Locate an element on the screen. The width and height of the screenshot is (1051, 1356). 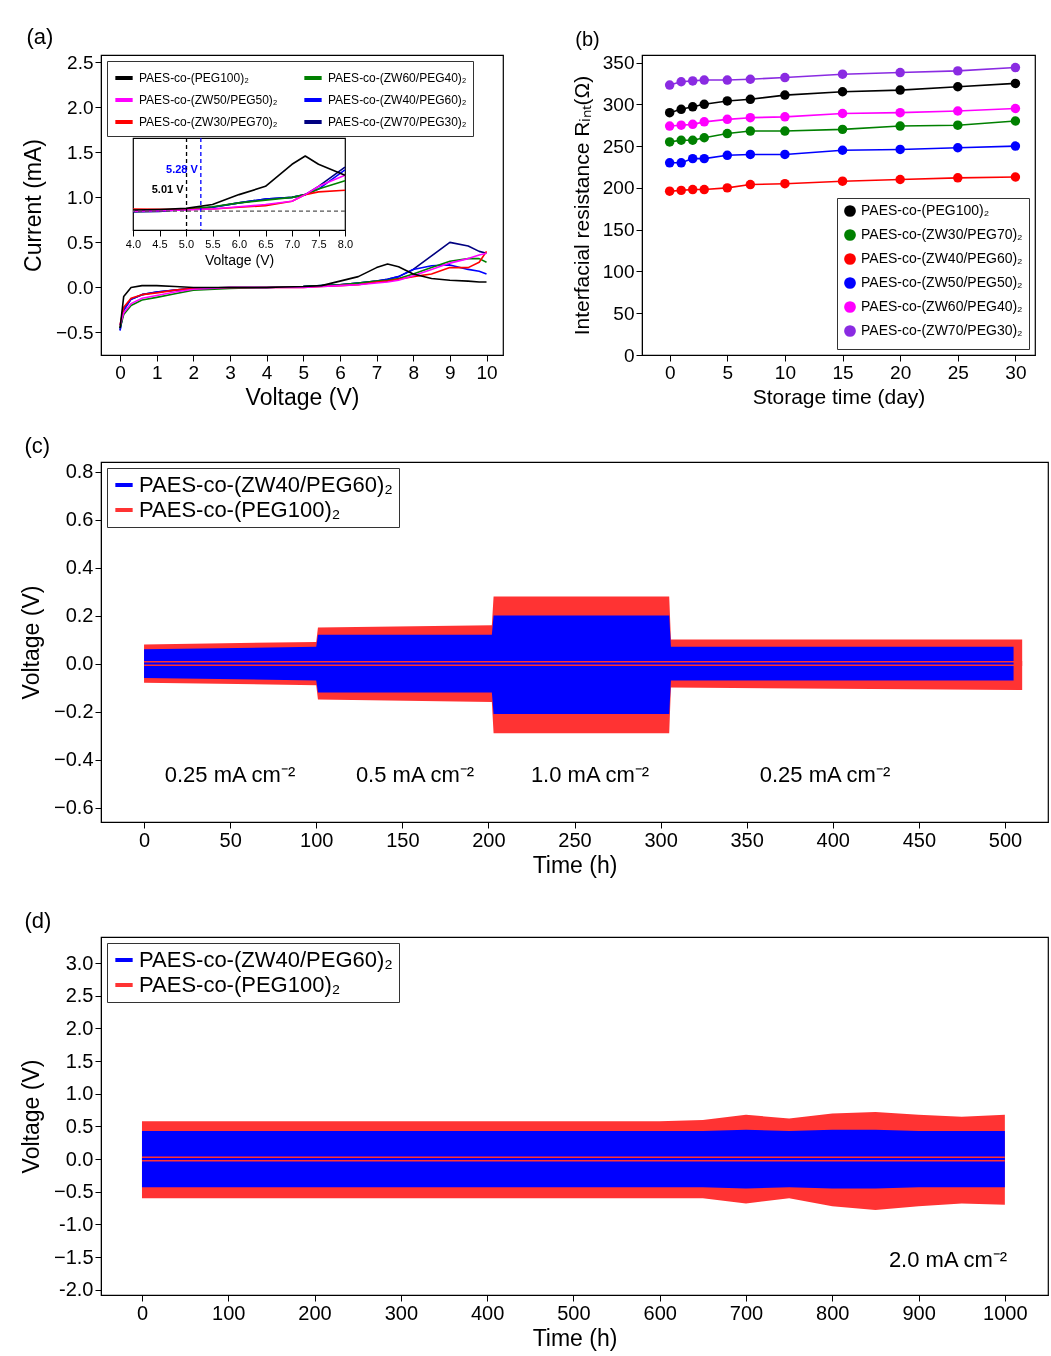
y-tick-label: −0.4 is located at coordinates (74, 759).